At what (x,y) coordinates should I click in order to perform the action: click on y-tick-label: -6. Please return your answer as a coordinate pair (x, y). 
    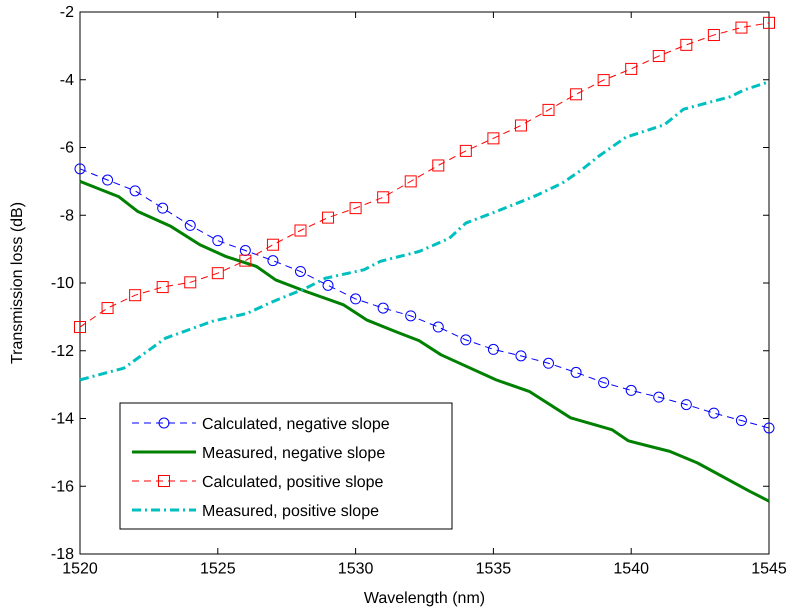
    Looking at the image, I should click on (67, 148).